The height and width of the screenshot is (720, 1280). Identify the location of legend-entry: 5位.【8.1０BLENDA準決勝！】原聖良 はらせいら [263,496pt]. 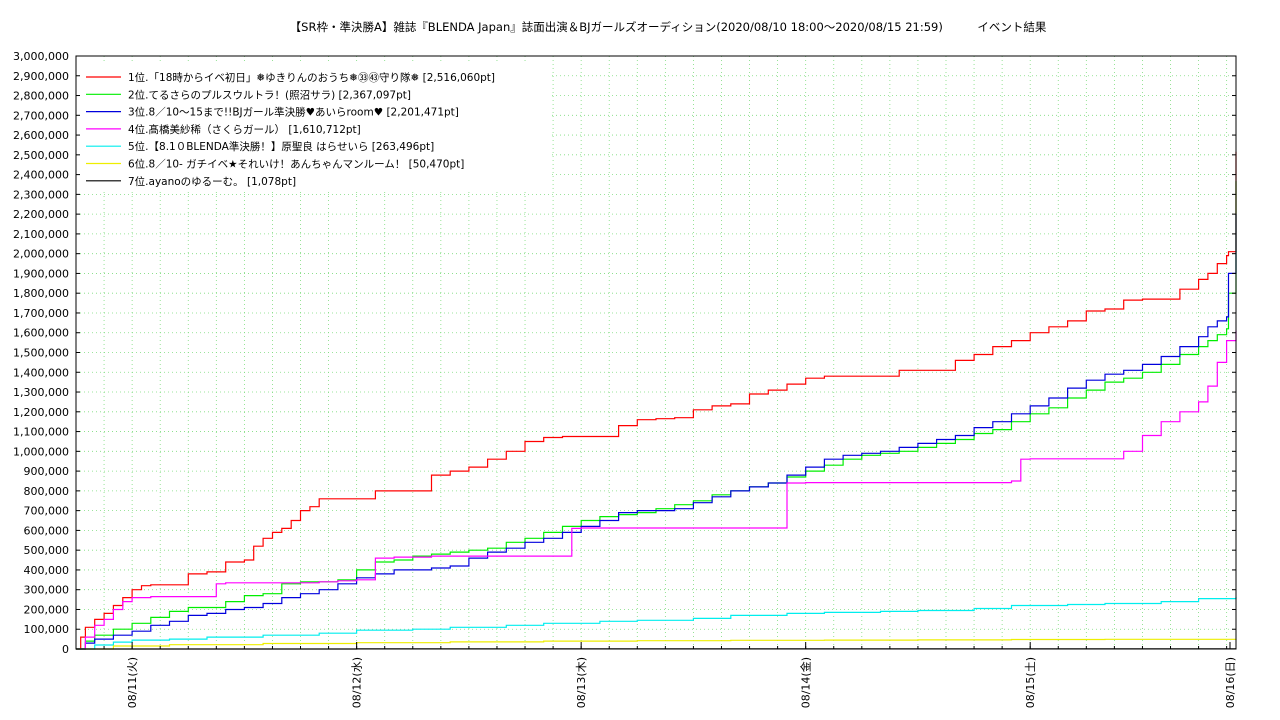
(281, 146).